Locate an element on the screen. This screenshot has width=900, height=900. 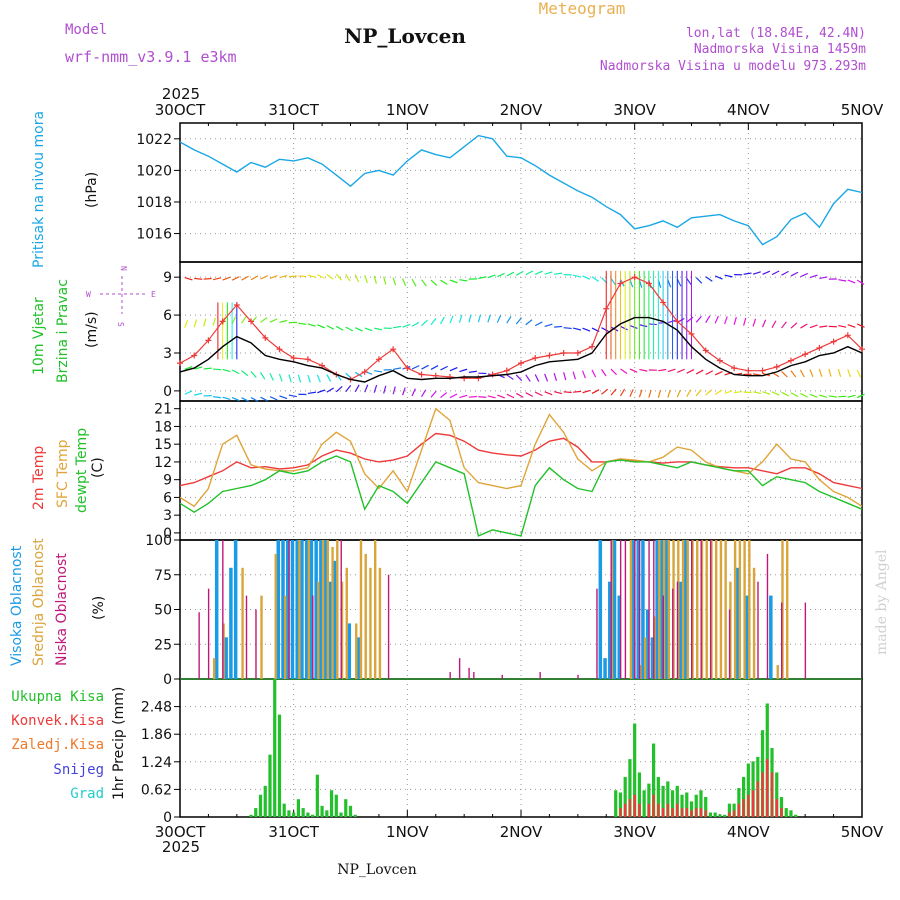
y-tick-label: 2.48 is located at coordinates (156, 708).